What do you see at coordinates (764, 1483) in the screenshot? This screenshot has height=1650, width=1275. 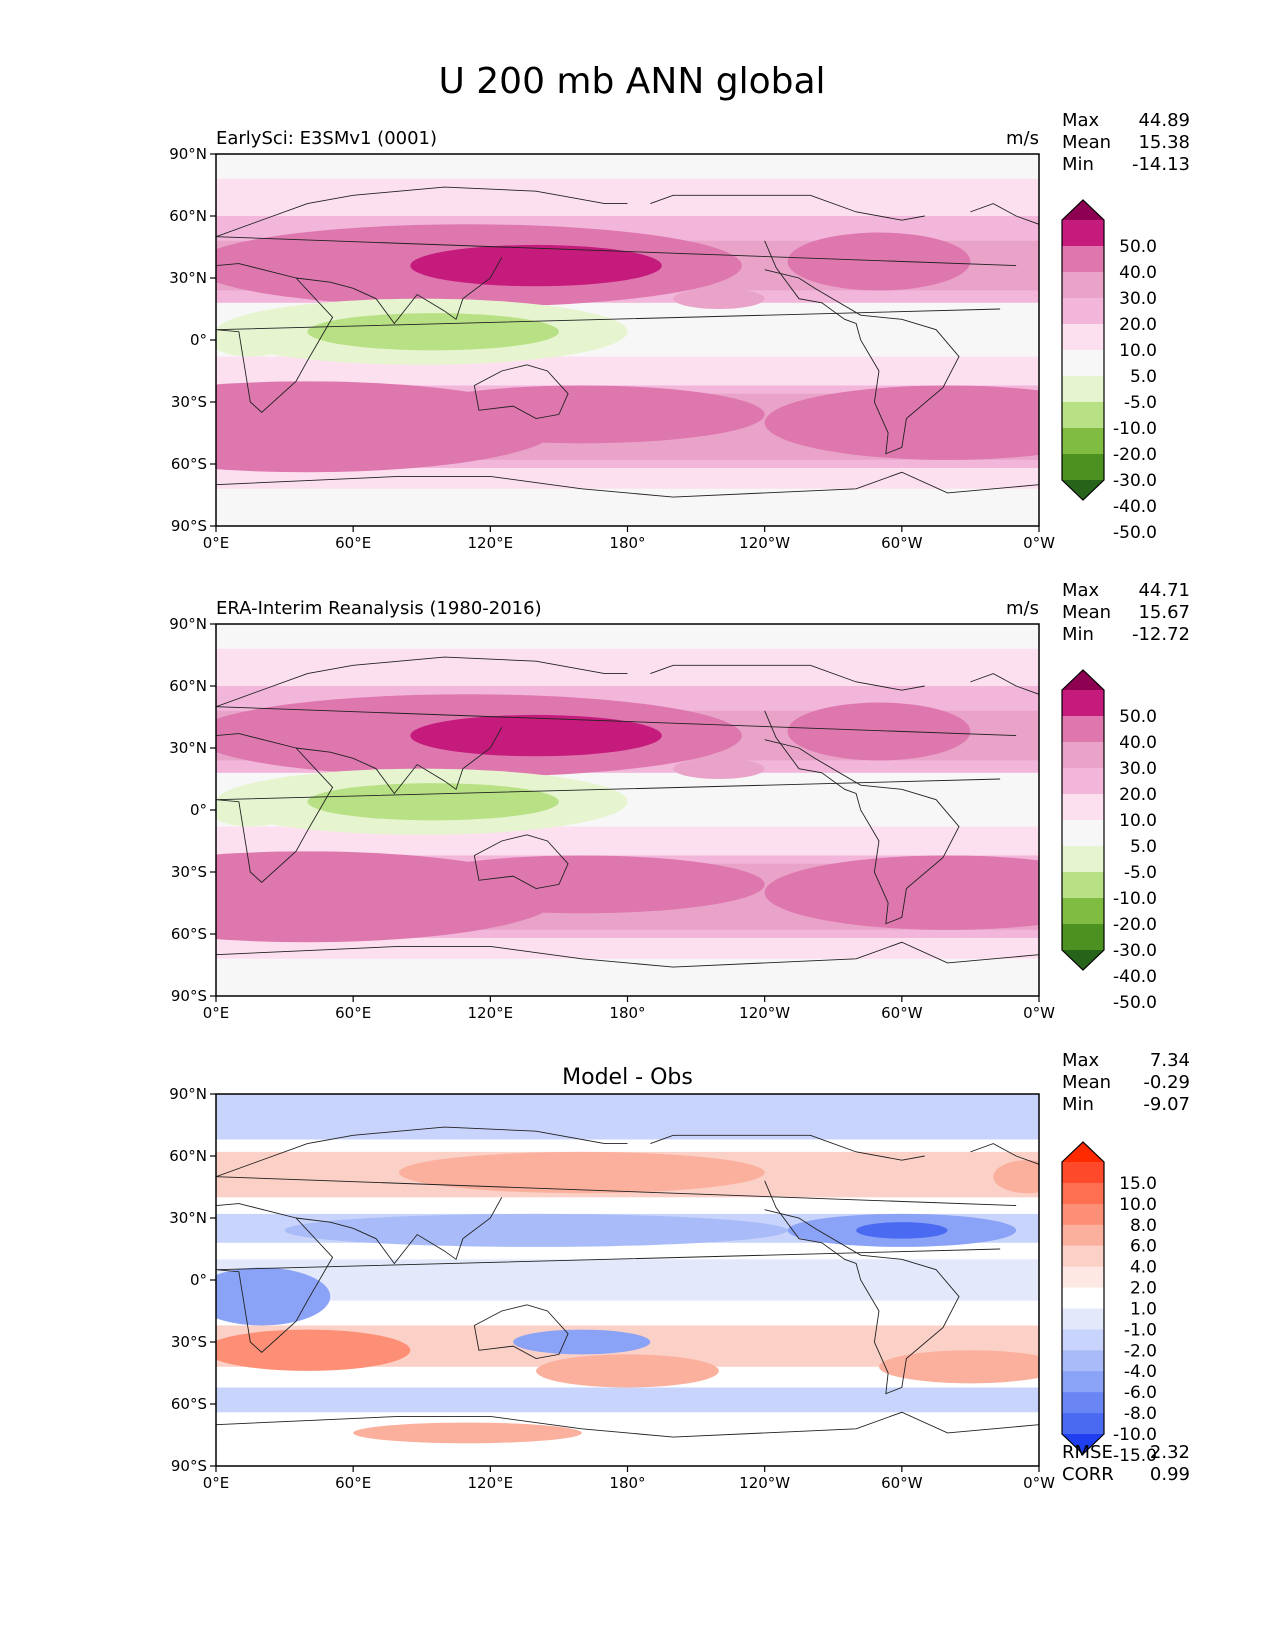 I see `x-tick-label: 120°W` at bounding box center [764, 1483].